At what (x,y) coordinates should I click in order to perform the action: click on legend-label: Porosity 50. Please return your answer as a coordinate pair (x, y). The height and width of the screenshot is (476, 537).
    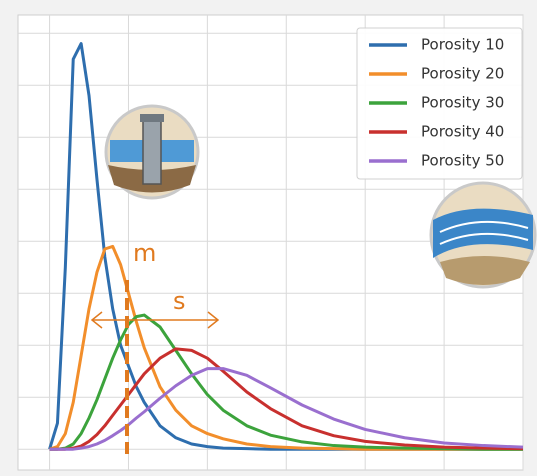
    Looking at the image, I should click on (462, 161).